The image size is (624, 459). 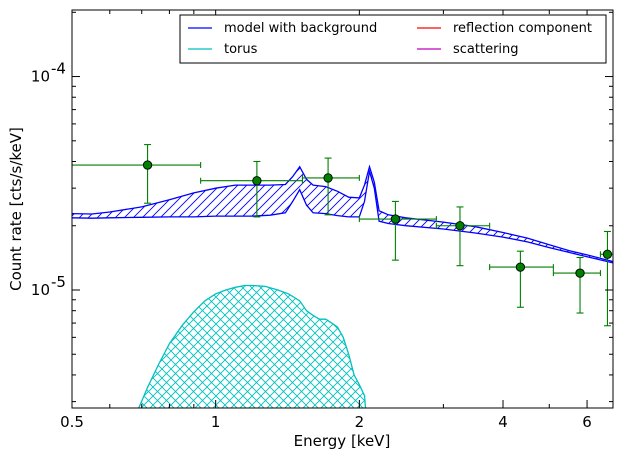 I want to click on x-tick-label-0: 0.5, so click(x=72, y=422).